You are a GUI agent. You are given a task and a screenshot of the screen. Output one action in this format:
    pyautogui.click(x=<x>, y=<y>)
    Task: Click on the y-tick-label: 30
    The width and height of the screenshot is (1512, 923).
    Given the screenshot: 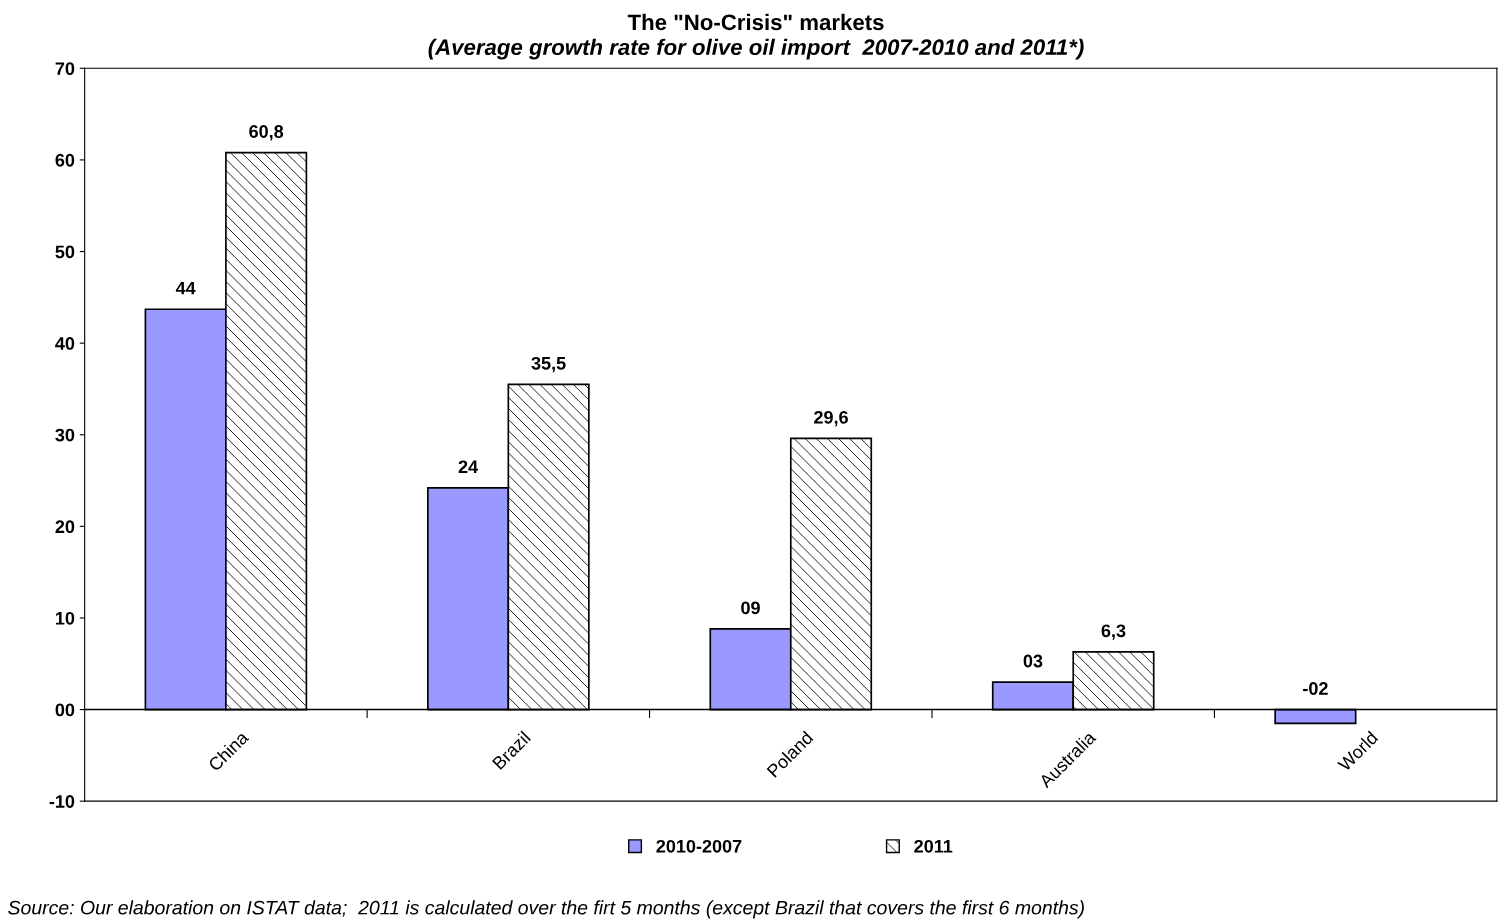 What is the action you would take?
    pyautogui.click(x=65, y=435)
    